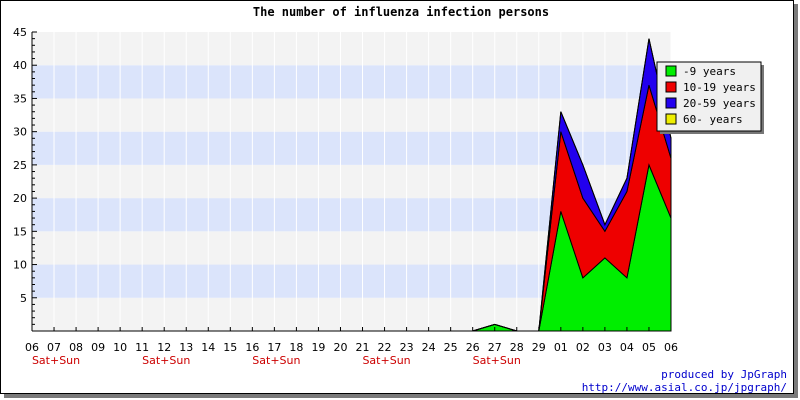 The width and height of the screenshot is (800, 400). Describe the element at coordinates (719, 87) in the screenshot. I see `legend-label: 10-19 years` at that location.